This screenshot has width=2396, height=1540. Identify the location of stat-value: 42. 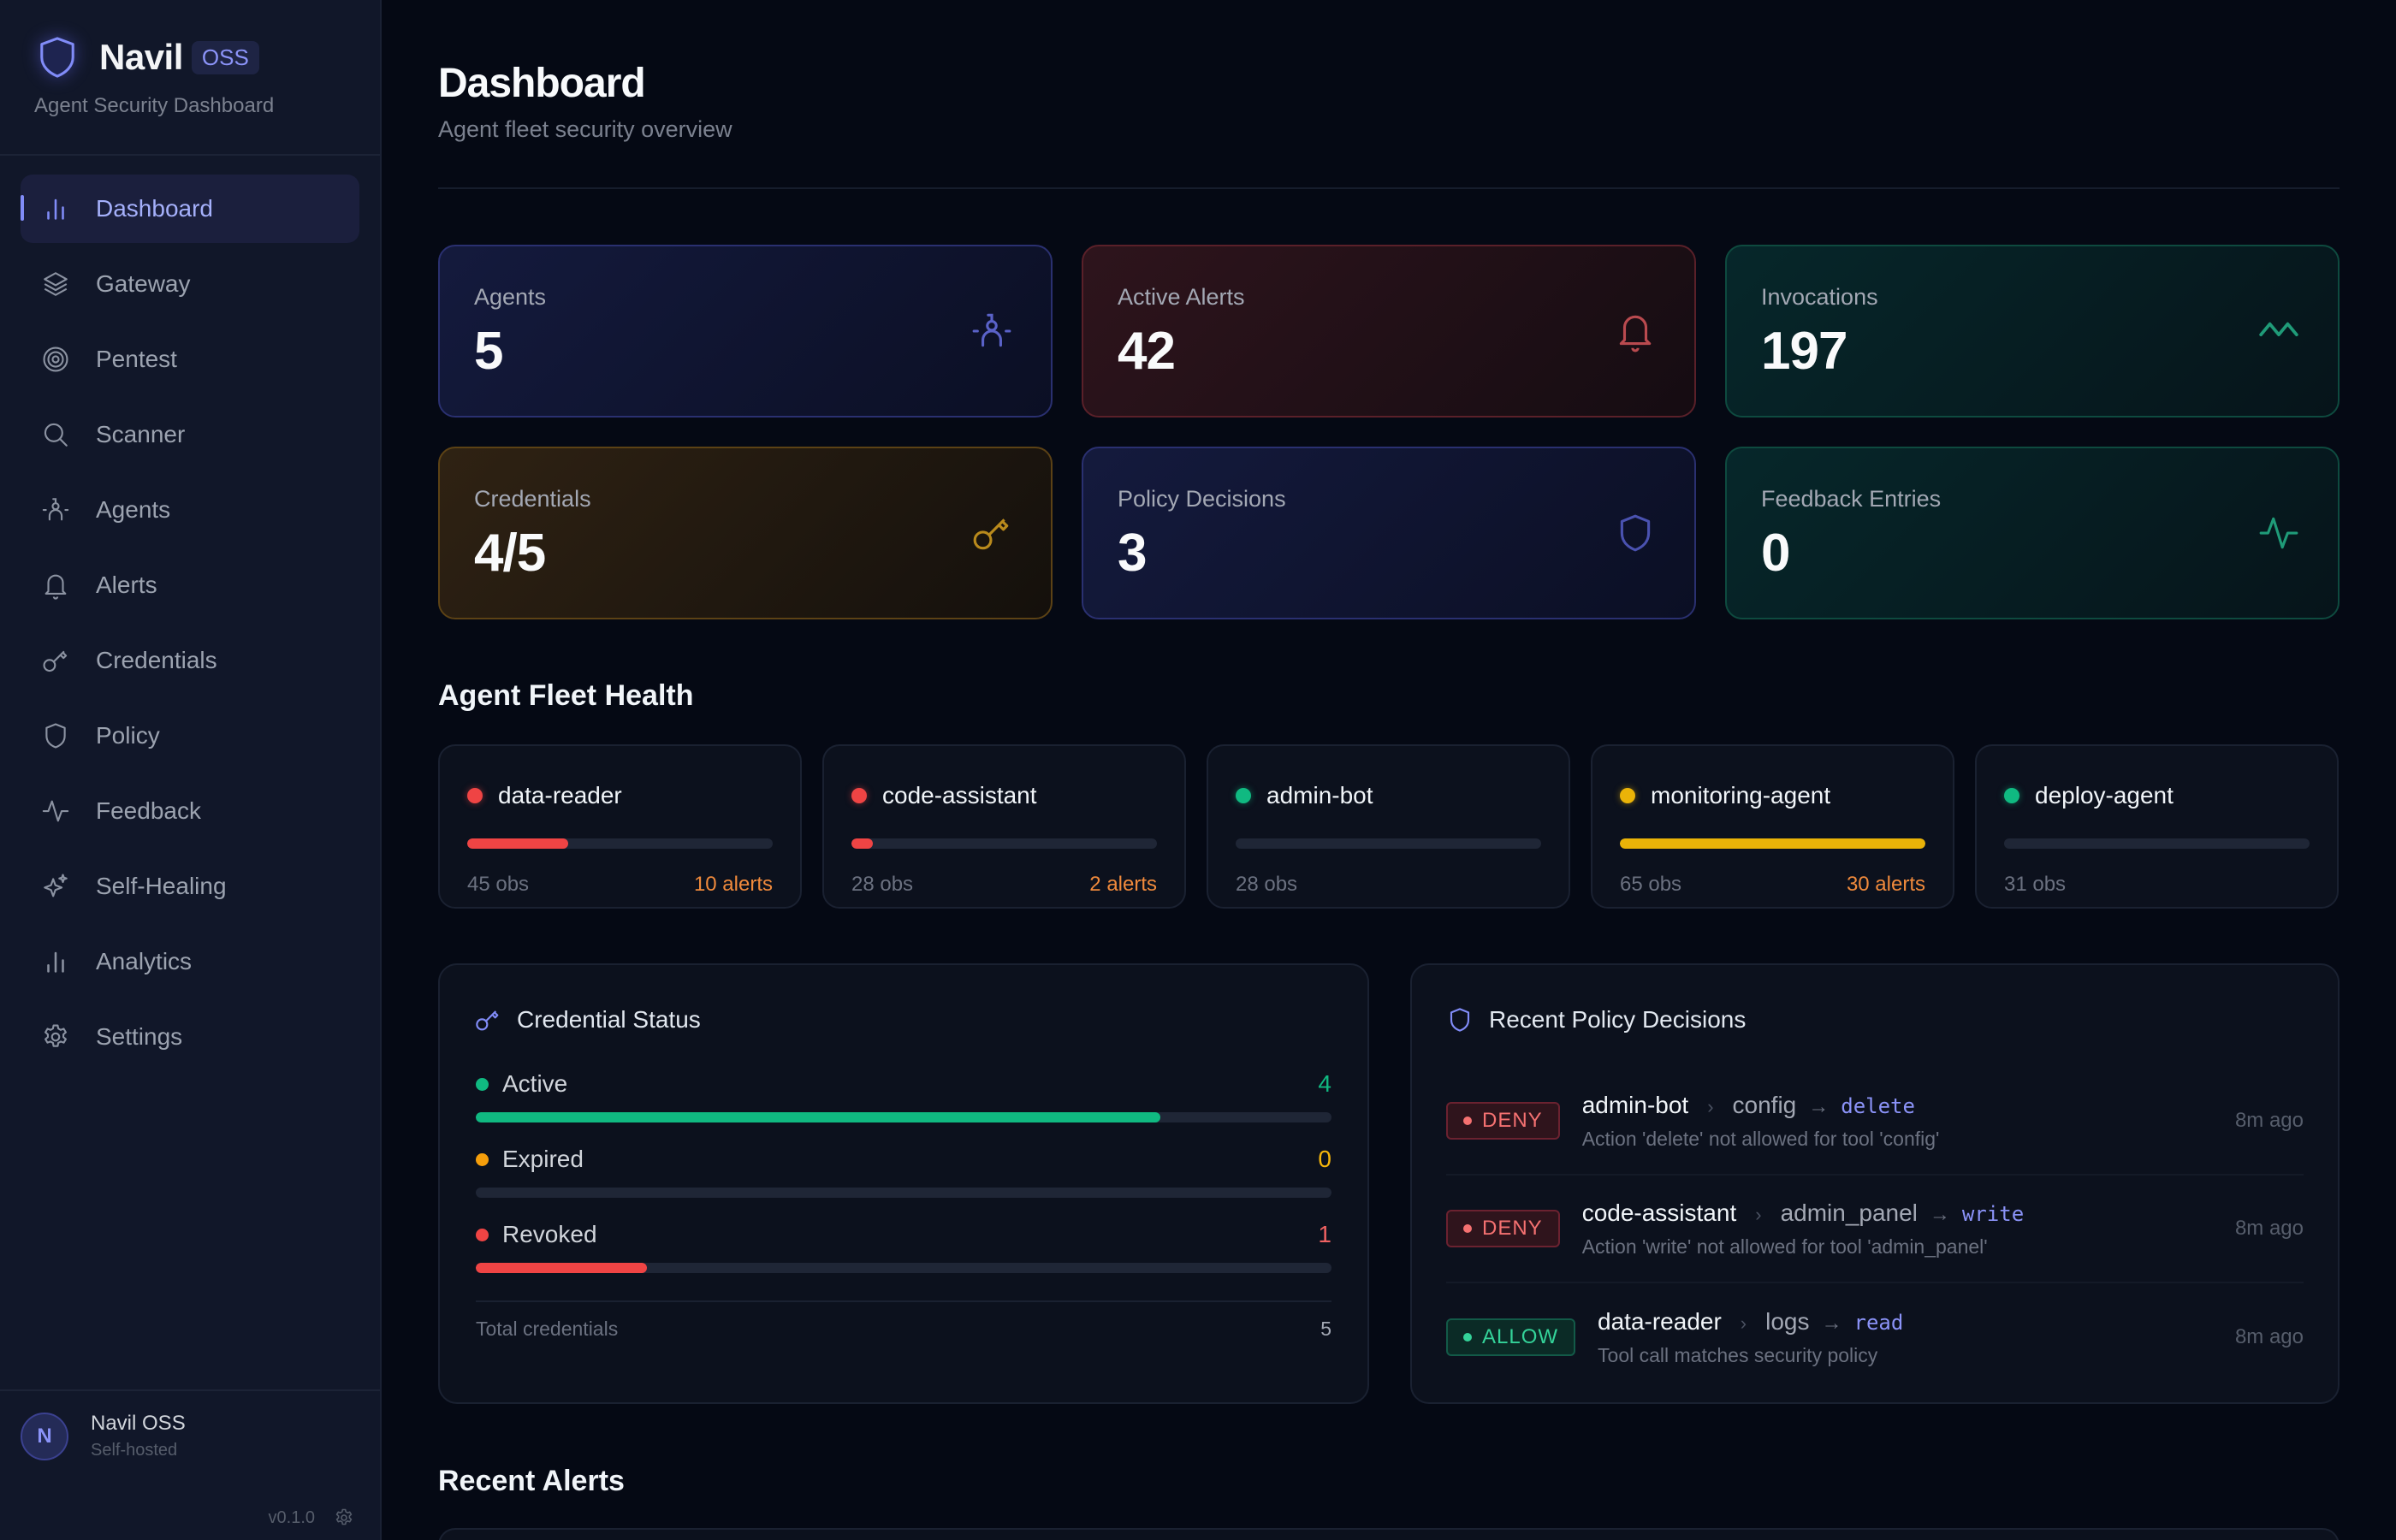
(1147, 351).